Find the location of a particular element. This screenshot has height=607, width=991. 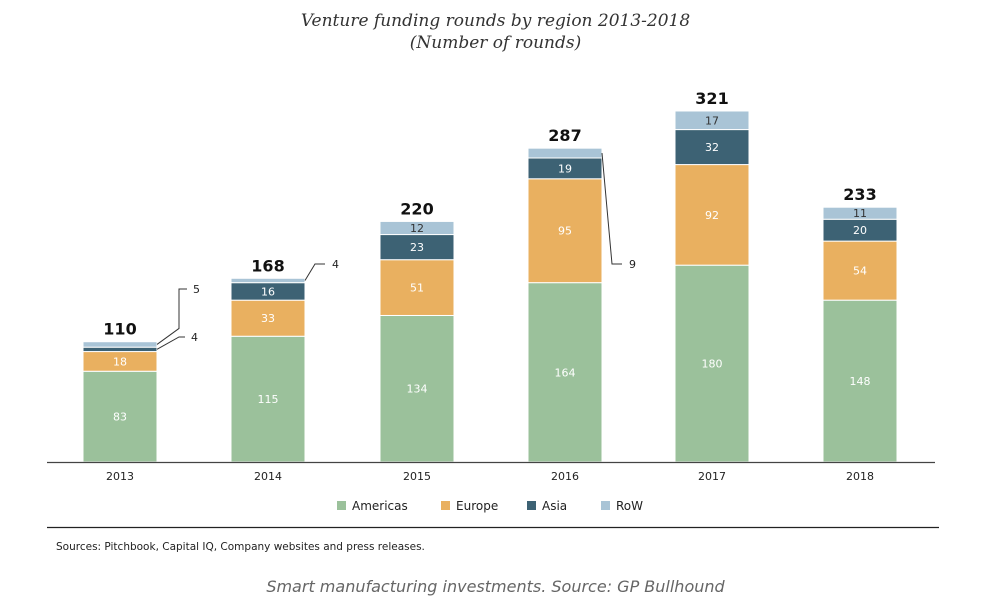

legend-label-asia: Asia is located at coordinates (554, 506).